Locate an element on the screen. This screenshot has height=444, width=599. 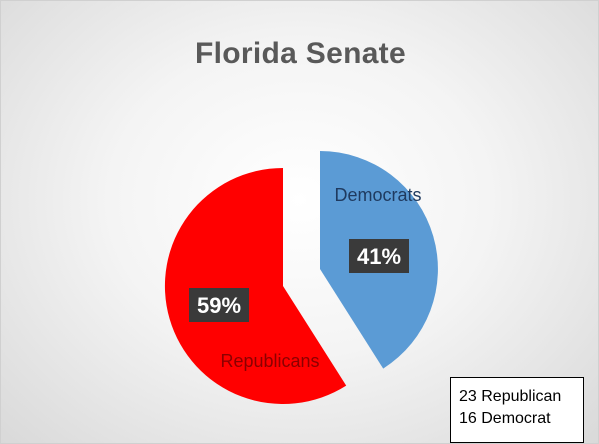
data-label-box-republicans is located at coordinates (219, 305).